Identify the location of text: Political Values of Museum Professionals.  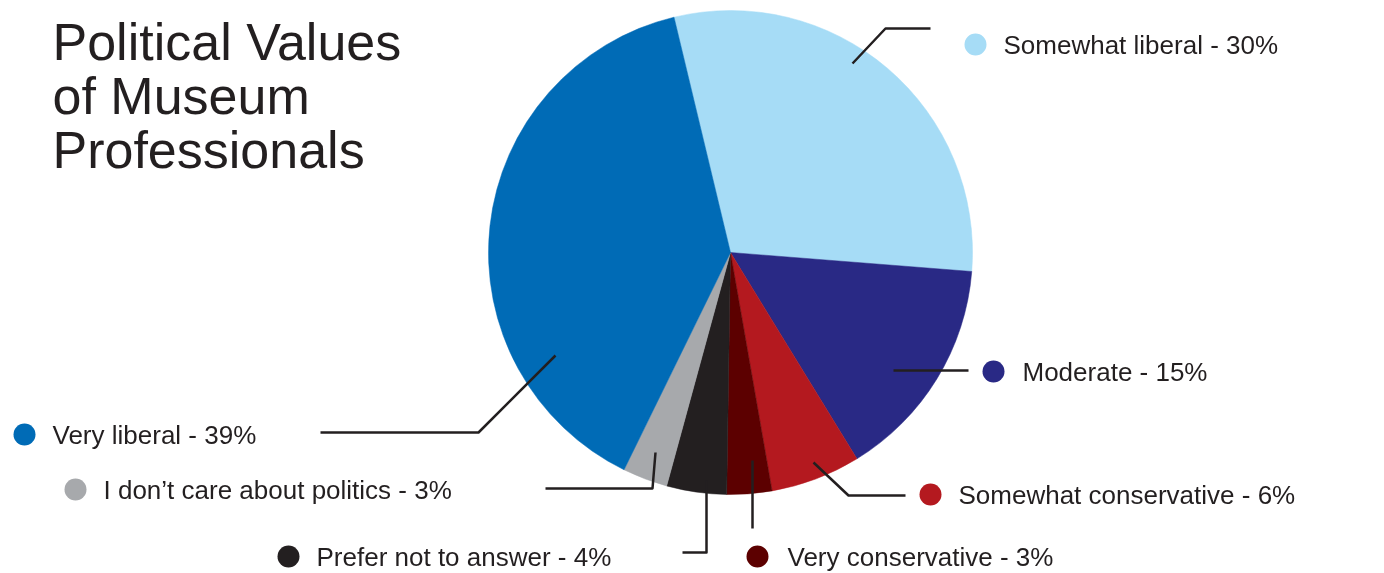
(227, 95).